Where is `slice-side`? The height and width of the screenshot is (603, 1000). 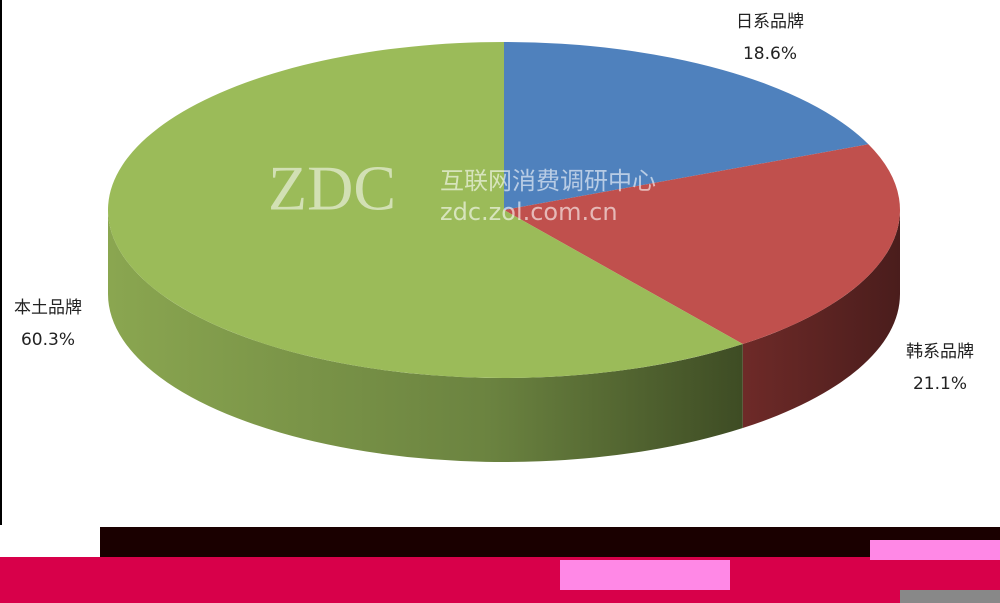 slice-side is located at coordinates (821, 319).